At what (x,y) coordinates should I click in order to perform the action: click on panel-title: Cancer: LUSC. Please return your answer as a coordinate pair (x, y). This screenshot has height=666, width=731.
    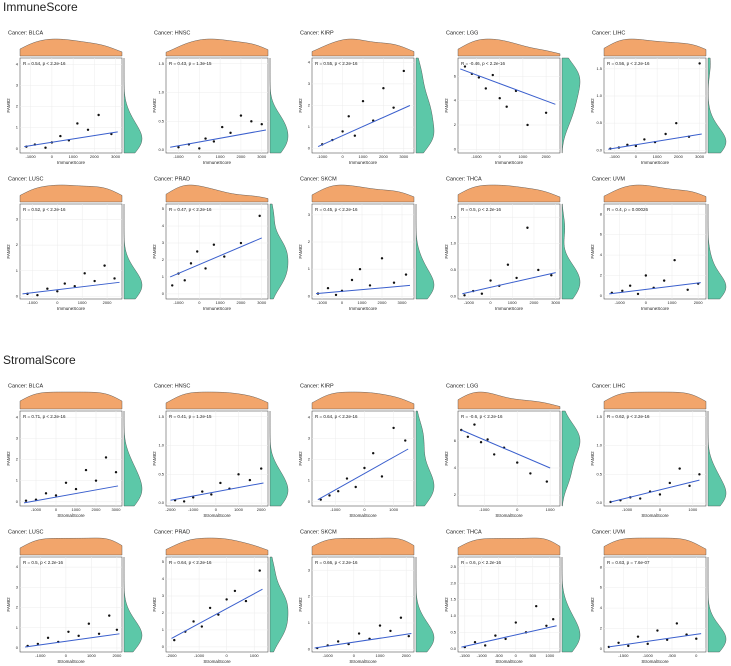
    Looking at the image, I should click on (25, 532).